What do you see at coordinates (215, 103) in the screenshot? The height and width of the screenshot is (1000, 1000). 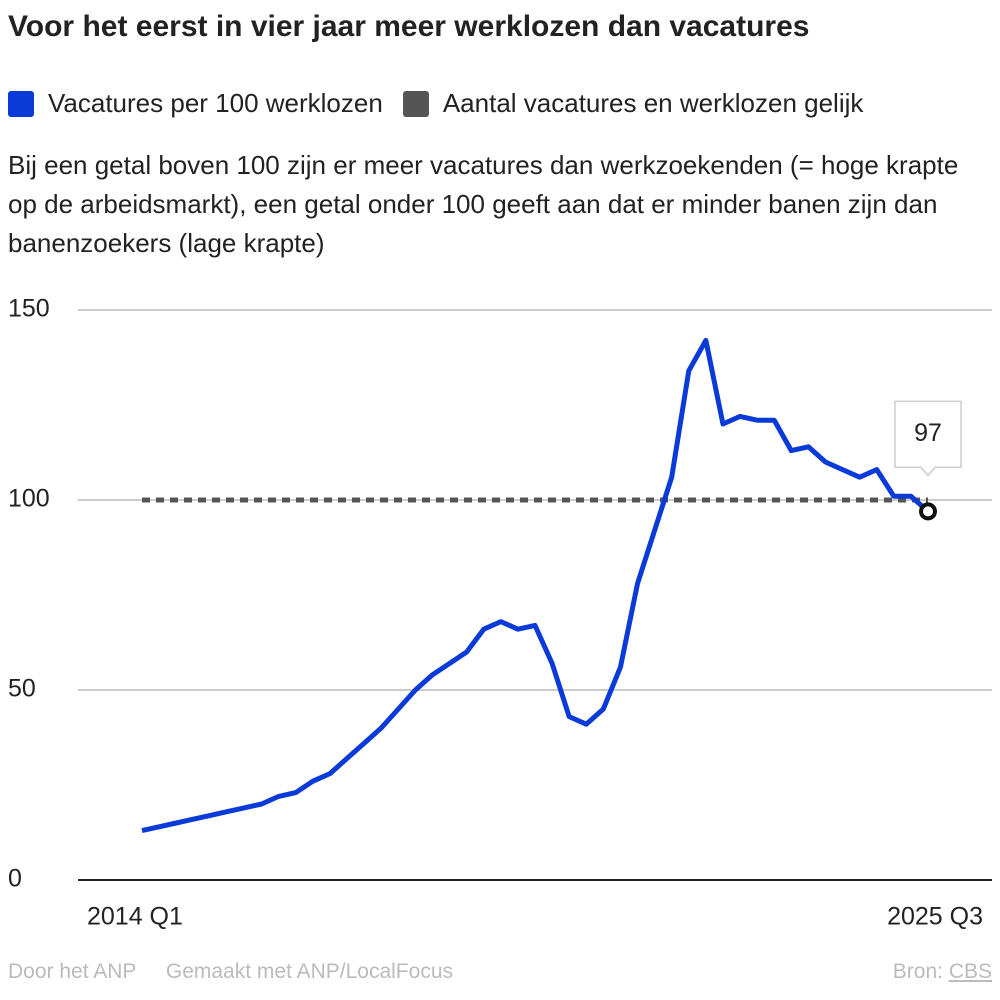 I see `legend-label: Vacatures per 100 werklozen` at bounding box center [215, 103].